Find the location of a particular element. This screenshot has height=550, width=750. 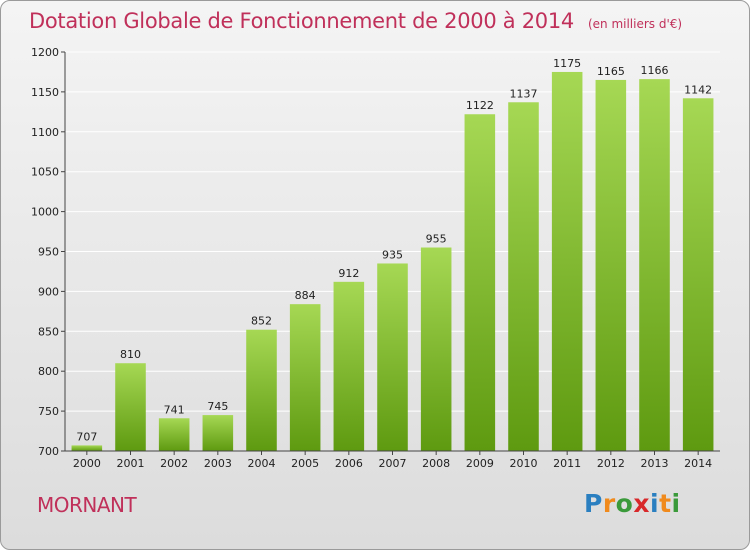

bar-2003 is located at coordinates (218, 433).